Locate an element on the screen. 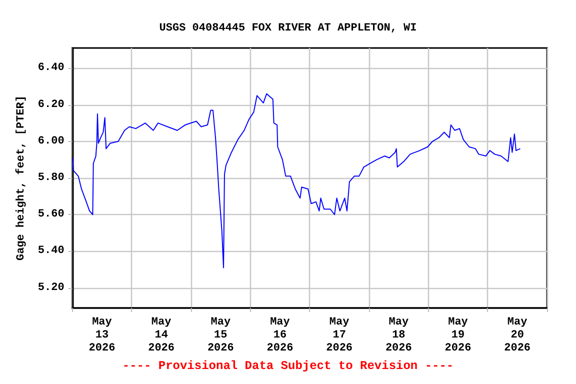 The height and width of the screenshot is (384, 576). y-tick-label: 6.00 is located at coordinates (51, 141).